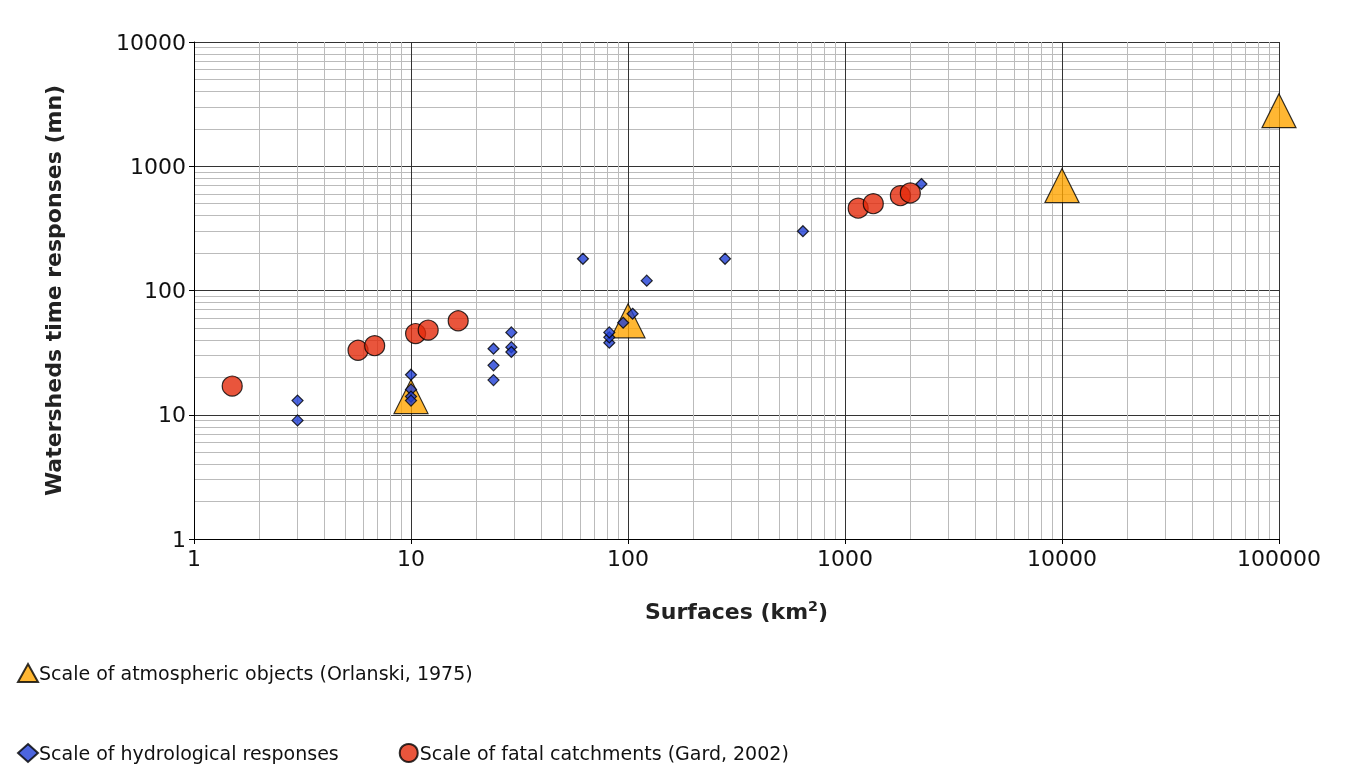 The height and width of the screenshot is (778, 1347). I want to click on y-tick-label: 10000, so click(151, 42).